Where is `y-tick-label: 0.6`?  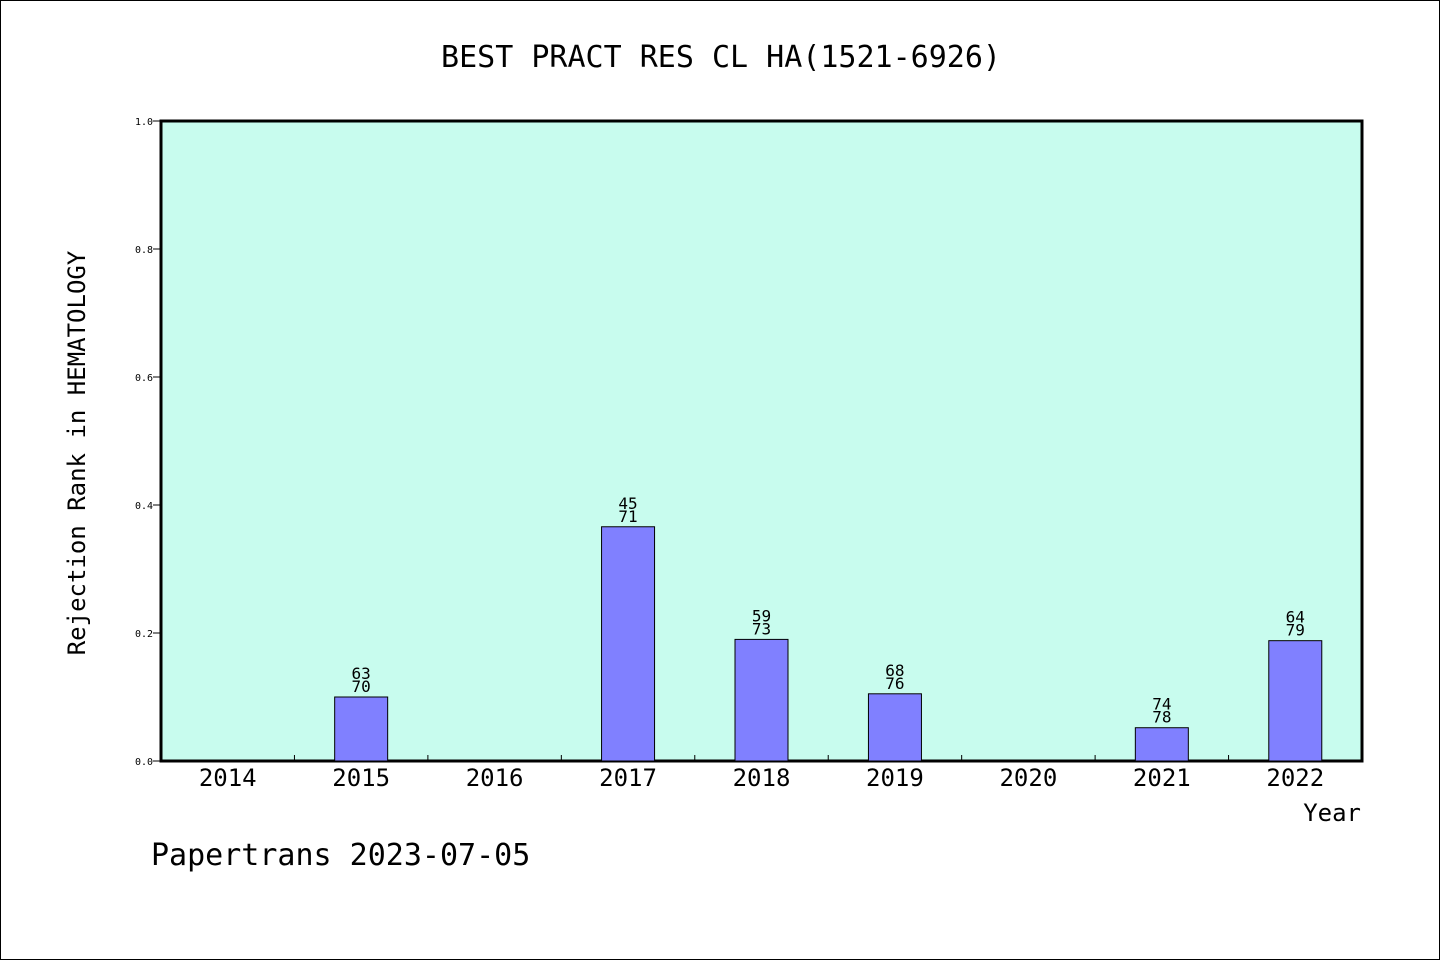 y-tick-label: 0.6 is located at coordinates (144, 378).